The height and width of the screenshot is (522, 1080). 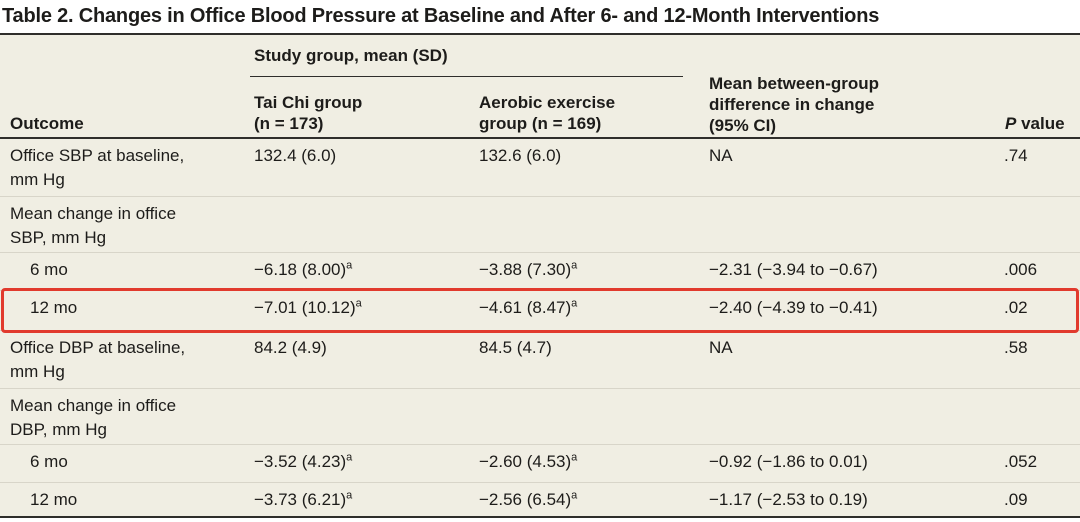 What do you see at coordinates (1016, 499) in the screenshot?
I see `p-value-cell: .09` at bounding box center [1016, 499].